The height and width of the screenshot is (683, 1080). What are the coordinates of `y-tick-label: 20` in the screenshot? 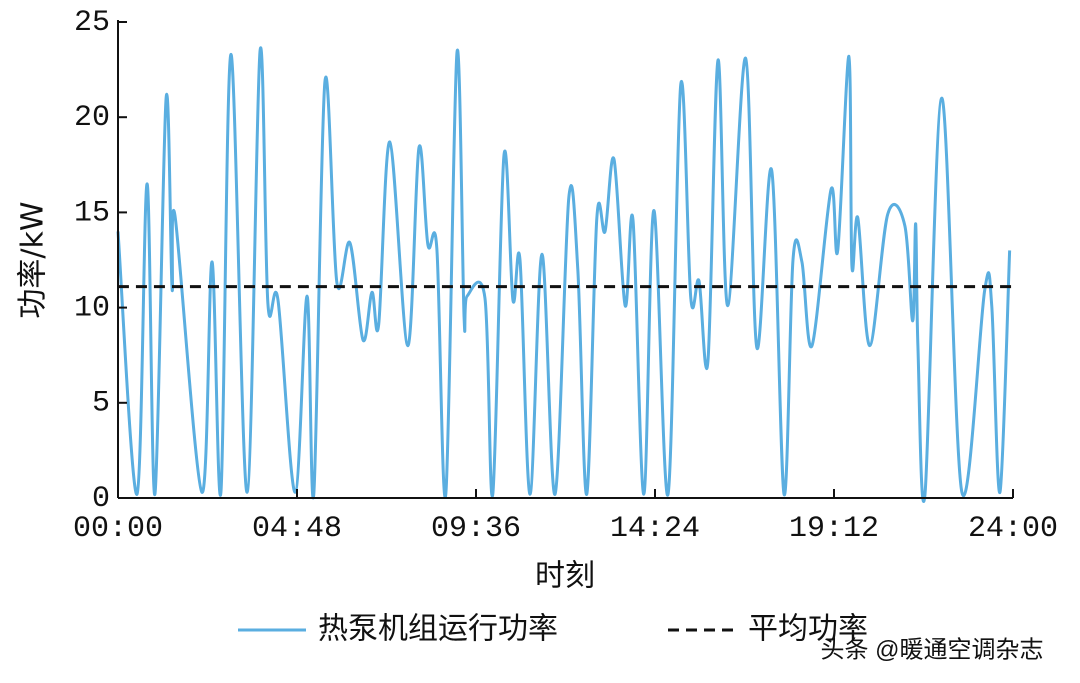 It's located at (92, 118).